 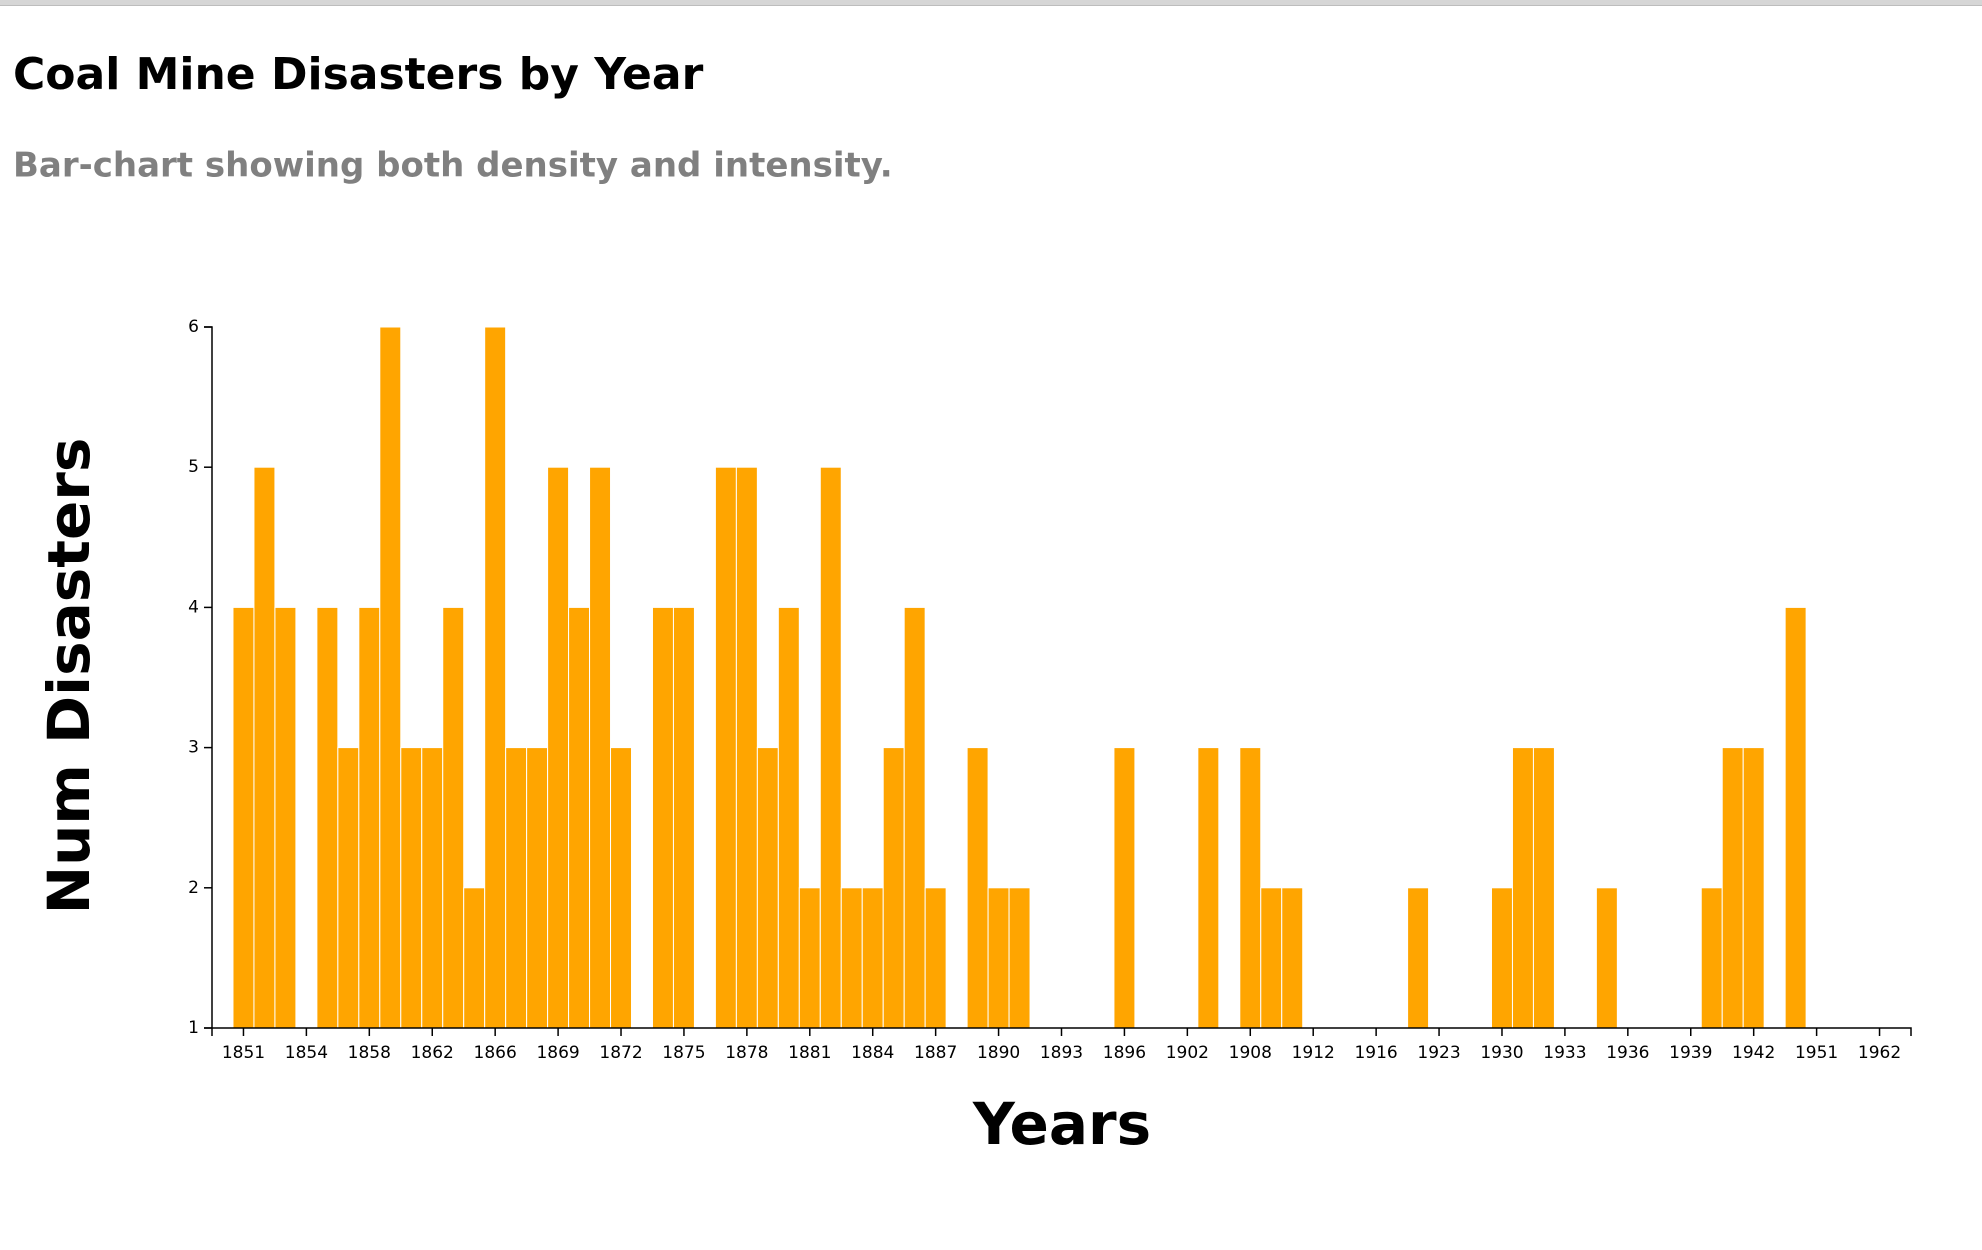 I want to click on x-tick-label: 1854, so click(x=306, y=1053).